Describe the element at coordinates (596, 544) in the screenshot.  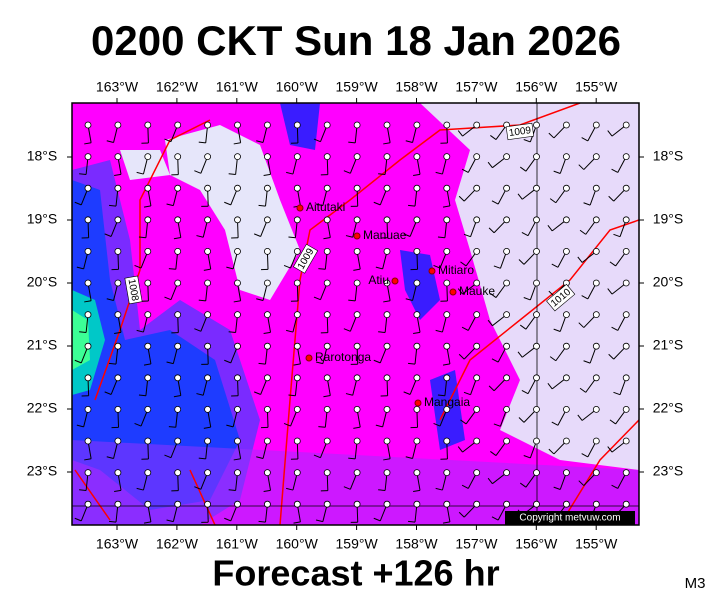
I see `lon-label: 155°W` at that location.